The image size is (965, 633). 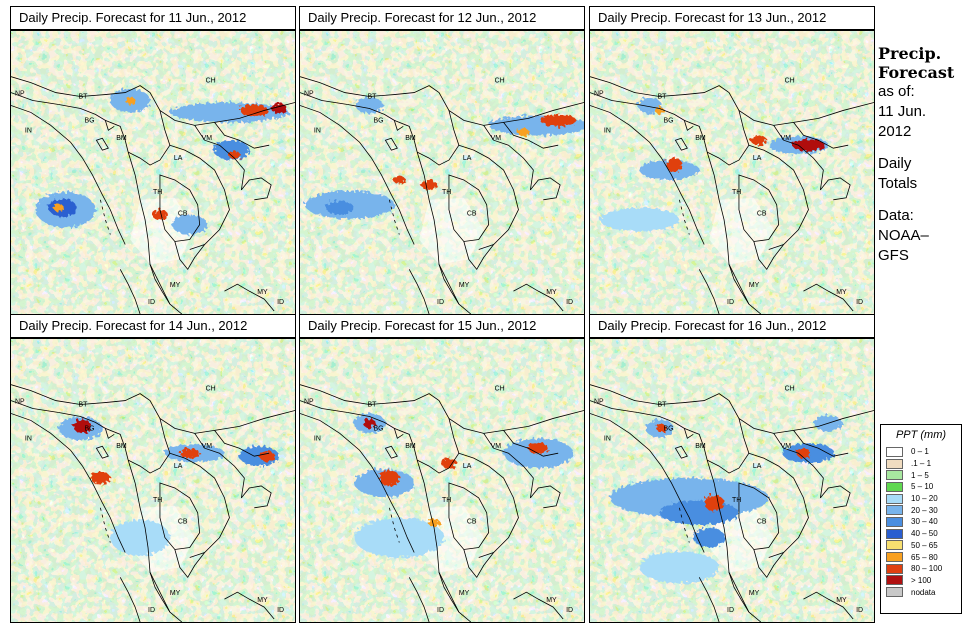 I want to click on legend-label: 65 – 80, so click(x=924, y=557).